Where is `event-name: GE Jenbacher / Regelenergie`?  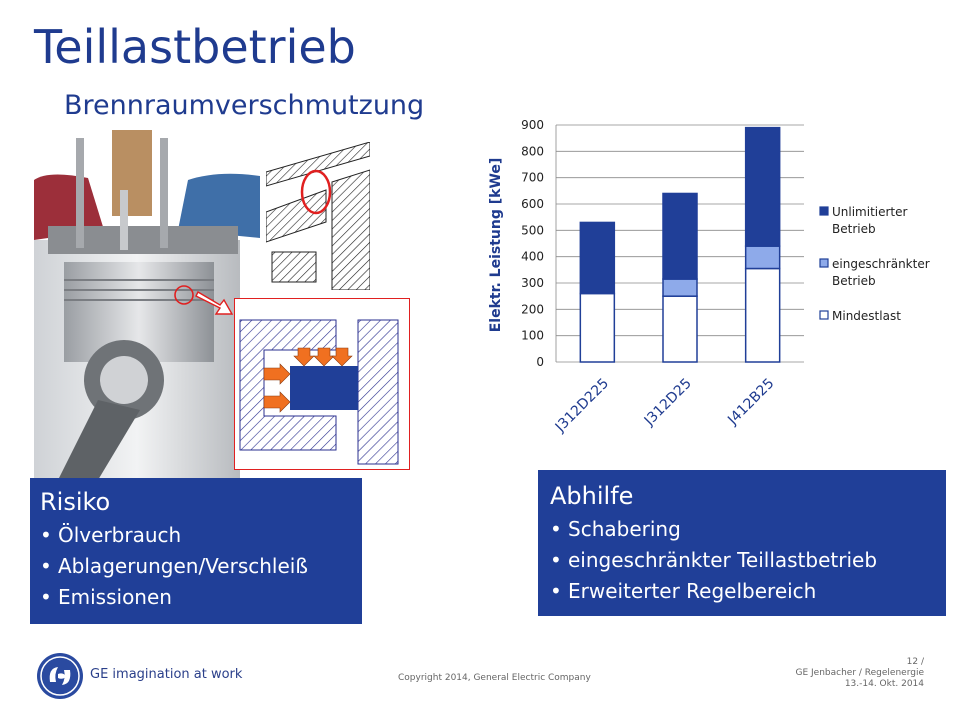
event-name: GE Jenbacher / Regelenergie is located at coordinates (860, 673).